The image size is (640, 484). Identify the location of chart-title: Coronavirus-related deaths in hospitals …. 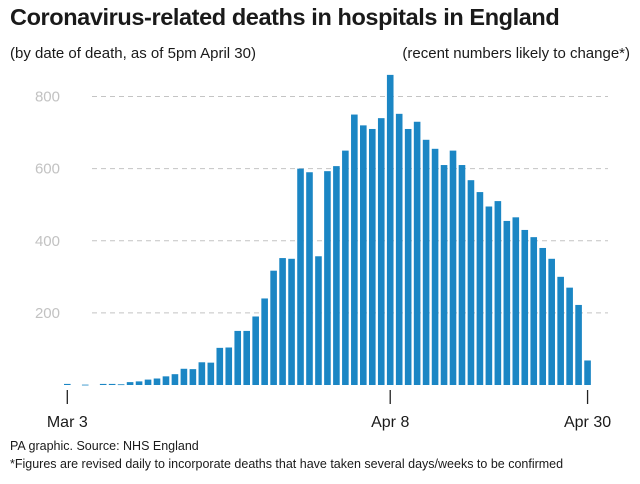
(285, 17).